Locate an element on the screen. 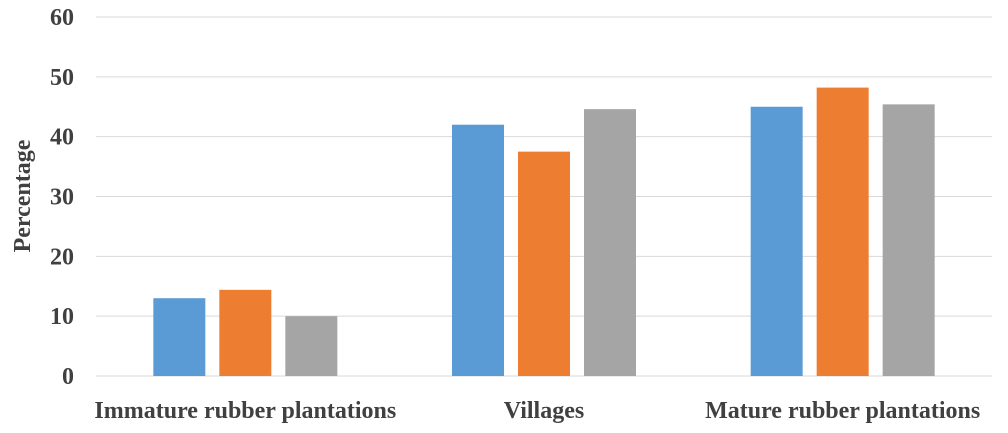 Image resolution: width=1008 pixels, height=433 pixels. bar-series-2-mature-rubber-plantations is located at coordinates (842, 231).